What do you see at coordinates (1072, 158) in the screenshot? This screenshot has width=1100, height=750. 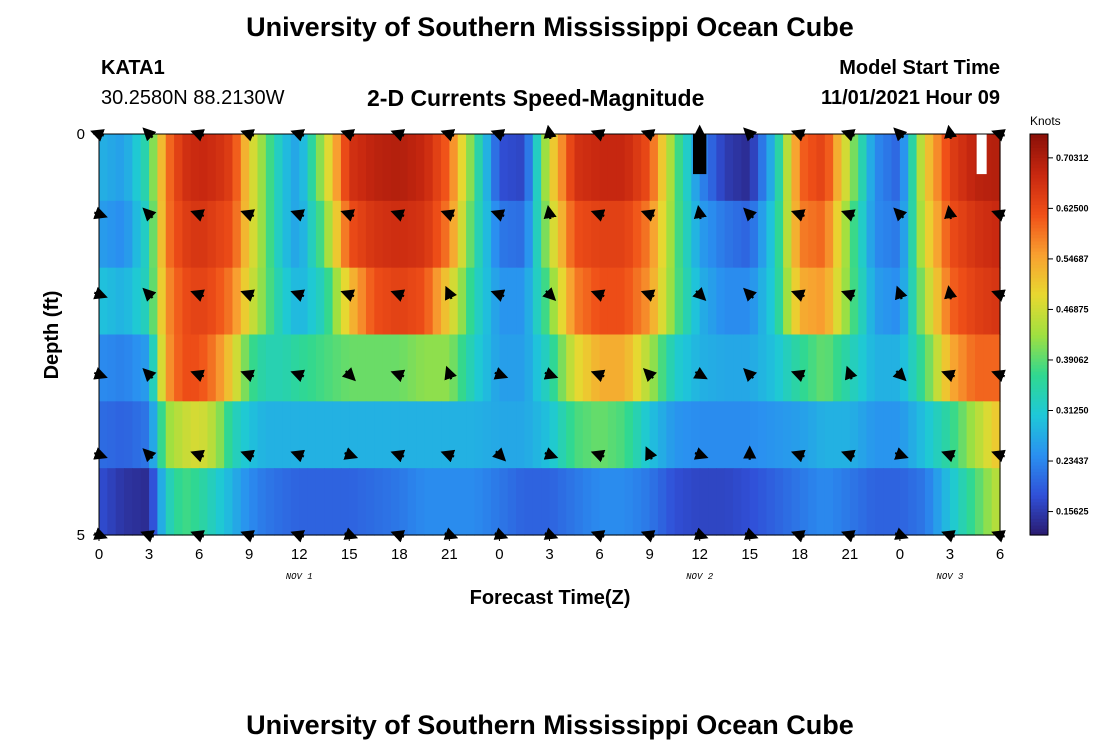 I see `colorbar-tick-label: 0.70312` at bounding box center [1072, 158].